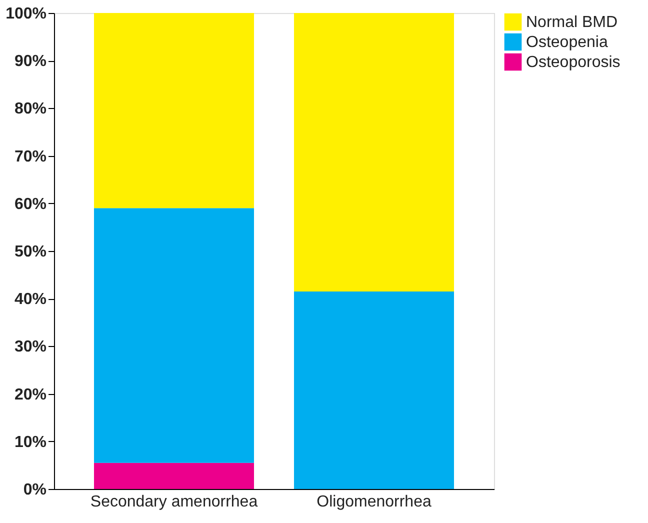 The height and width of the screenshot is (523, 648). What do you see at coordinates (573, 62) in the screenshot?
I see `legend-label: Osteoporosis` at bounding box center [573, 62].